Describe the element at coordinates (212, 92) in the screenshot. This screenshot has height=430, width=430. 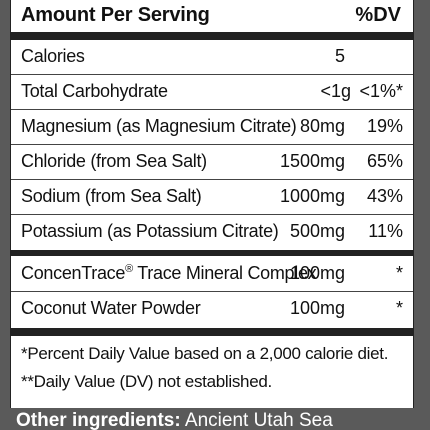
I see `nutrient-row-total-carbohydrate: Total Carbohydrate <1g <1%*` at that location.